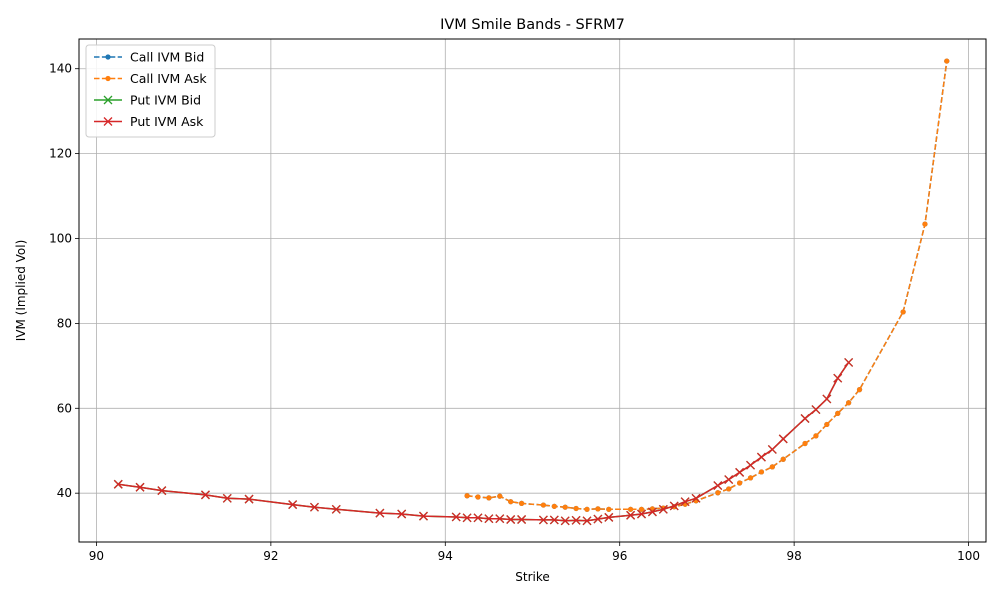 This screenshot has width=1000, height=600. Describe the element at coordinates (165, 100) in the screenshot. I see `legend-label: Put IVM Bid` at that location.